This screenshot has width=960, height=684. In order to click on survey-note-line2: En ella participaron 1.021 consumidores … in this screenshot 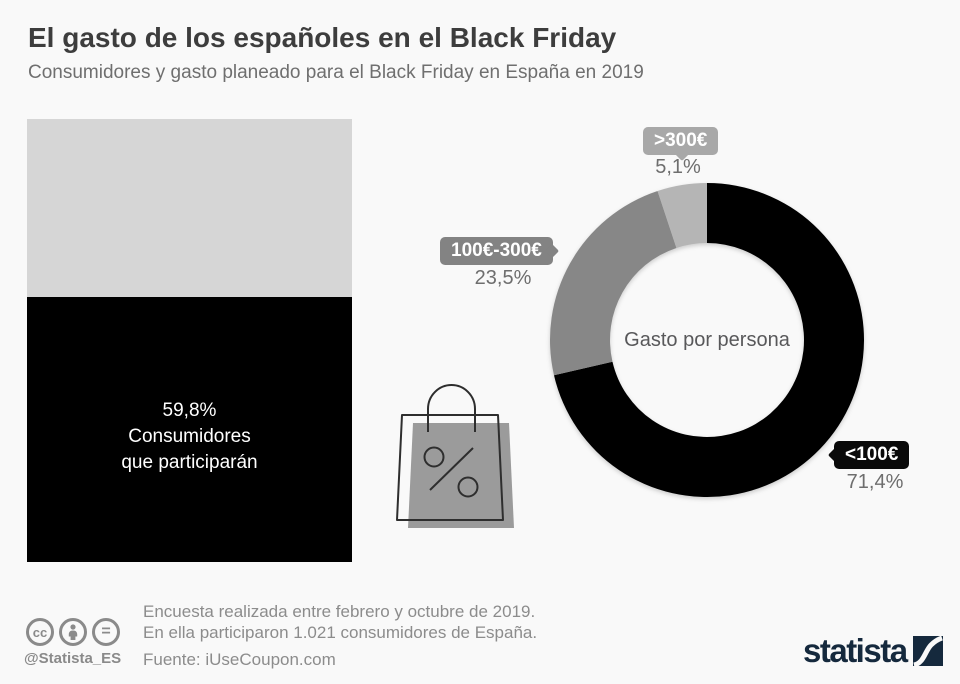, I will do `click(340, 632)`.